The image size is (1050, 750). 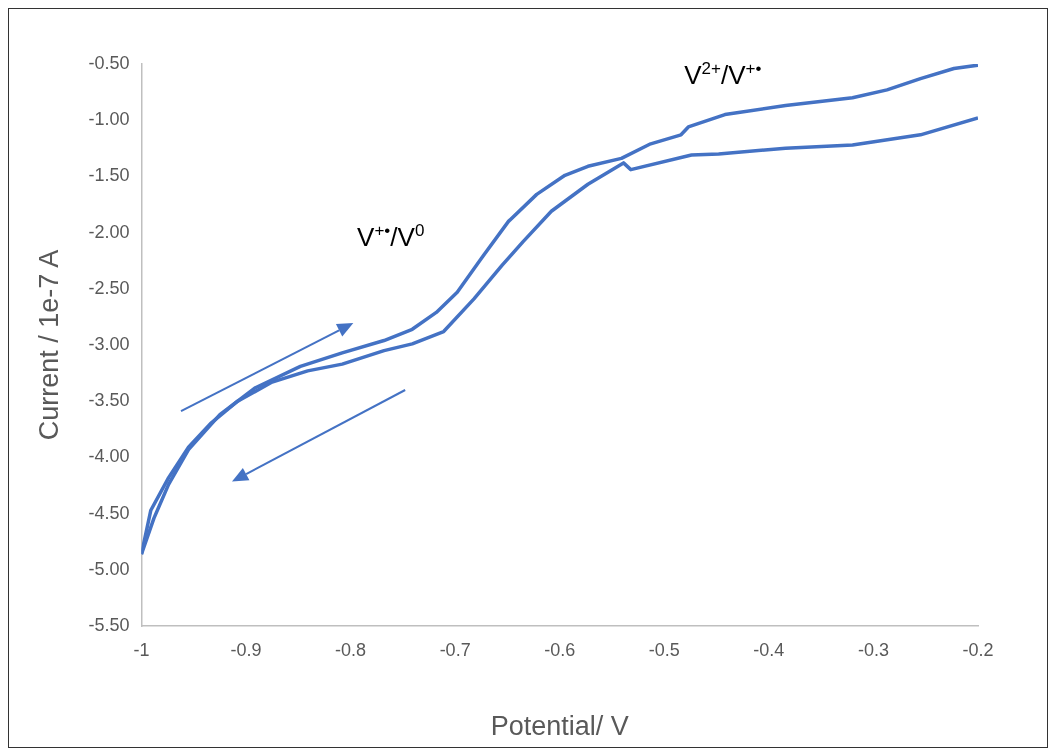 What do you see at coordinates (723, 74) in the screenshot?
I see `annotation: V$^{2+}$/V$^{+•}$` at bounding box center [723, 74].